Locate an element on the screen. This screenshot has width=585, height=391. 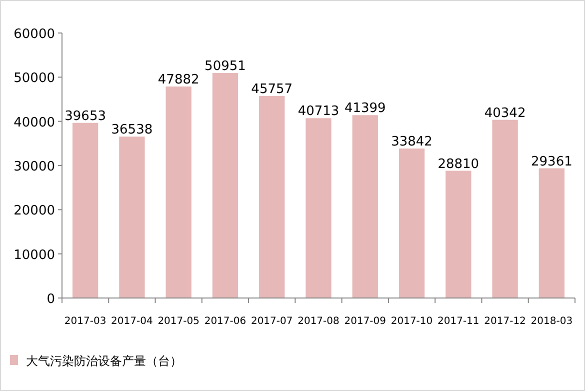
data-label: 28810 is located at coordinates (459, 164).